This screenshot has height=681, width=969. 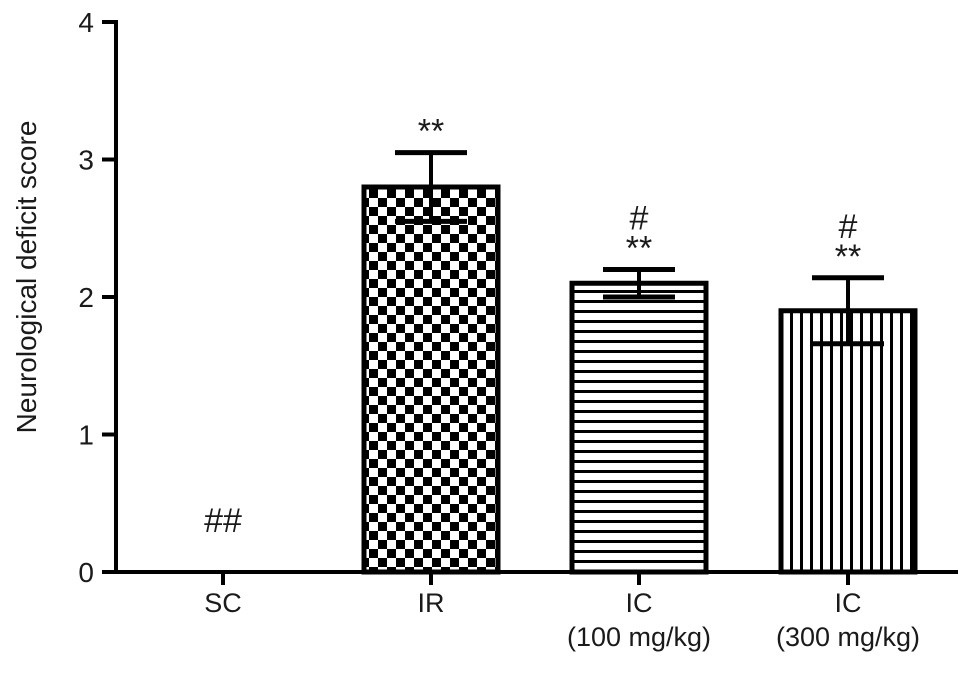 I want to click on y-axis-label: Neurological deficit score, so click(x=26, y=277).